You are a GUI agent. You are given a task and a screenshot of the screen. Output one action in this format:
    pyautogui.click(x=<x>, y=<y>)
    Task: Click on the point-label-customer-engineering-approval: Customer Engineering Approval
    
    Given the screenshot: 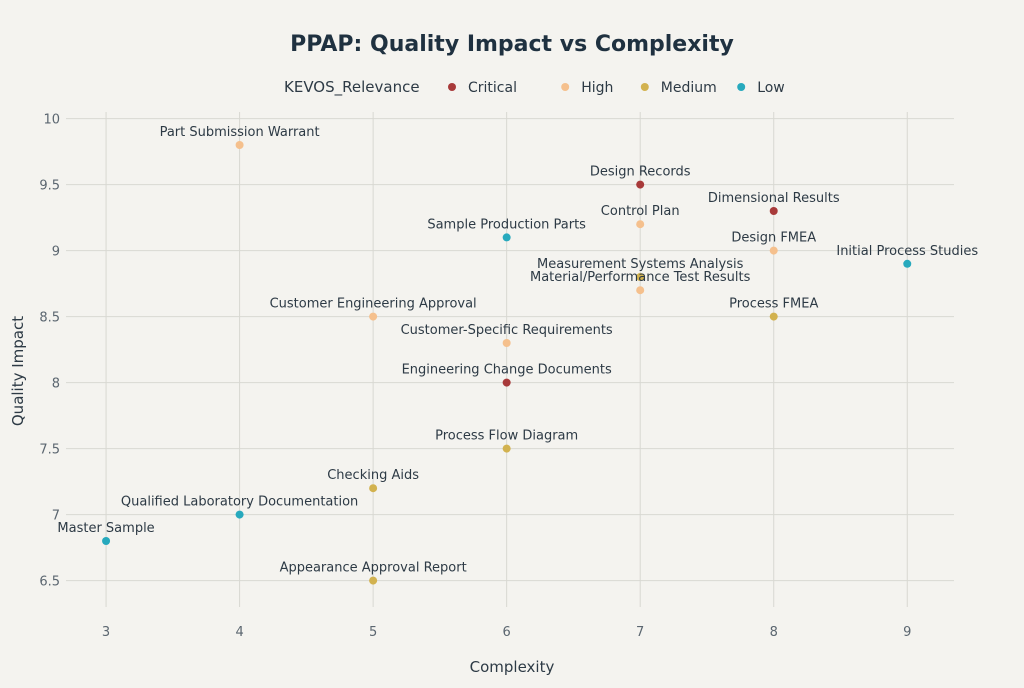 What is the action you would take?
    pyautogui.click(x=373, y=304)
    